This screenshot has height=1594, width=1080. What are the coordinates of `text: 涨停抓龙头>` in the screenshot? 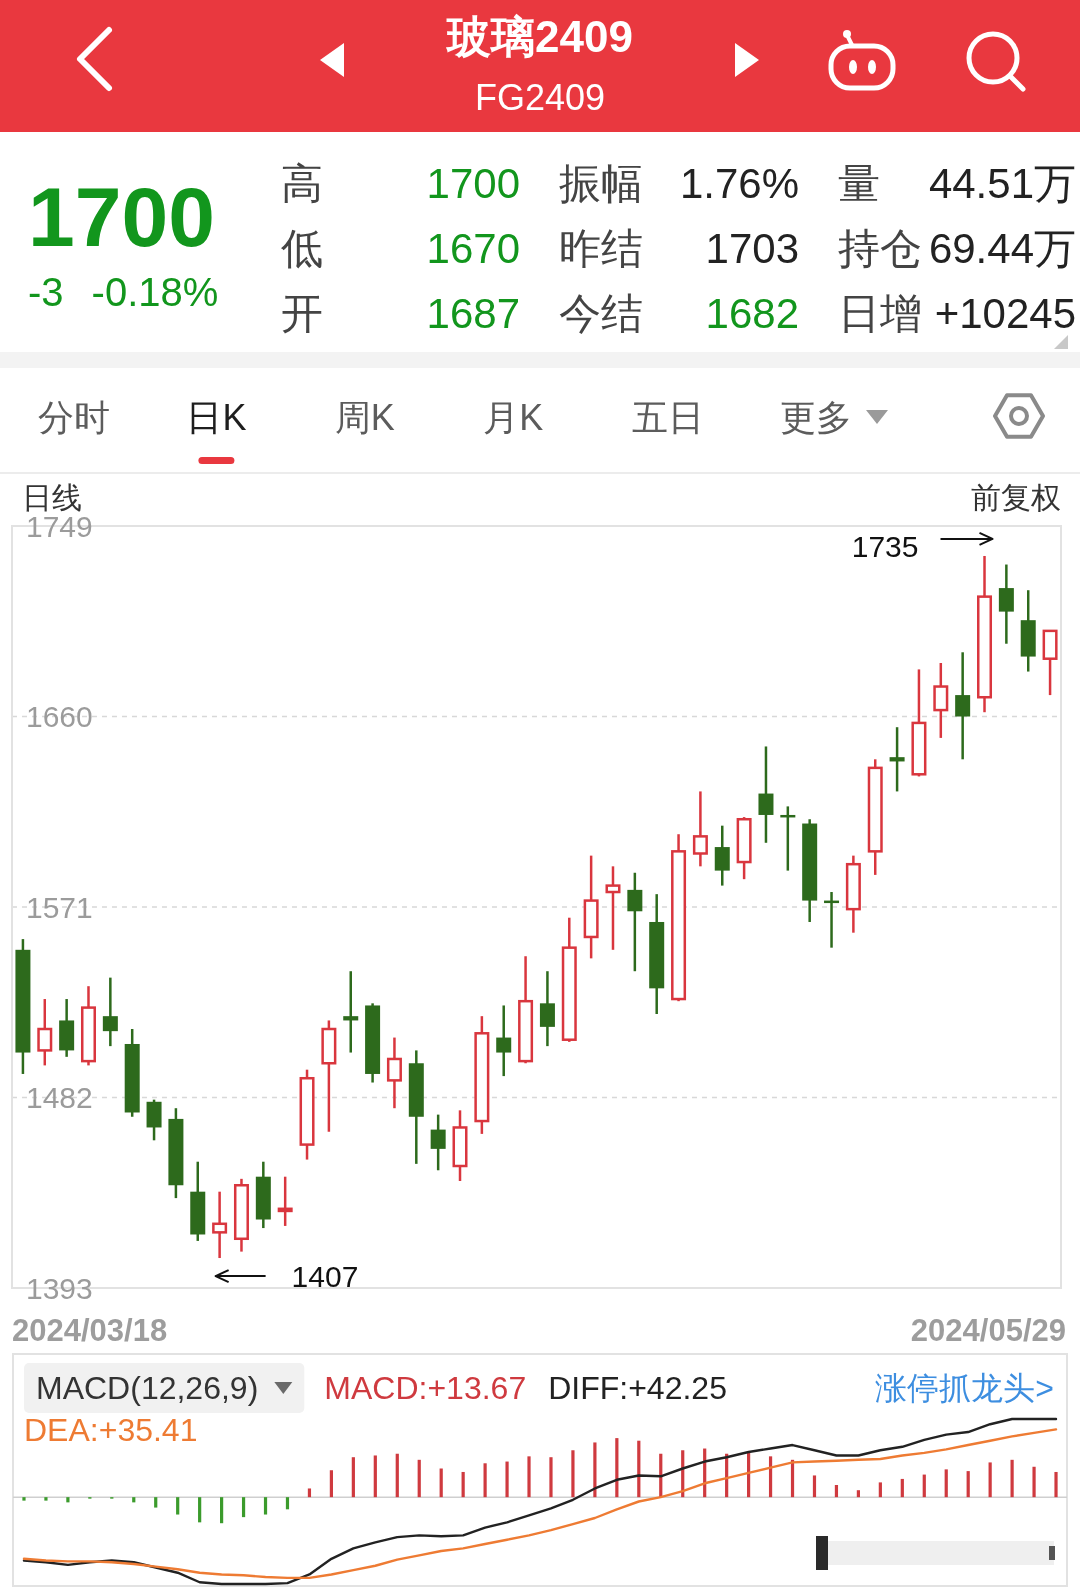 It's located at (964, 1388).